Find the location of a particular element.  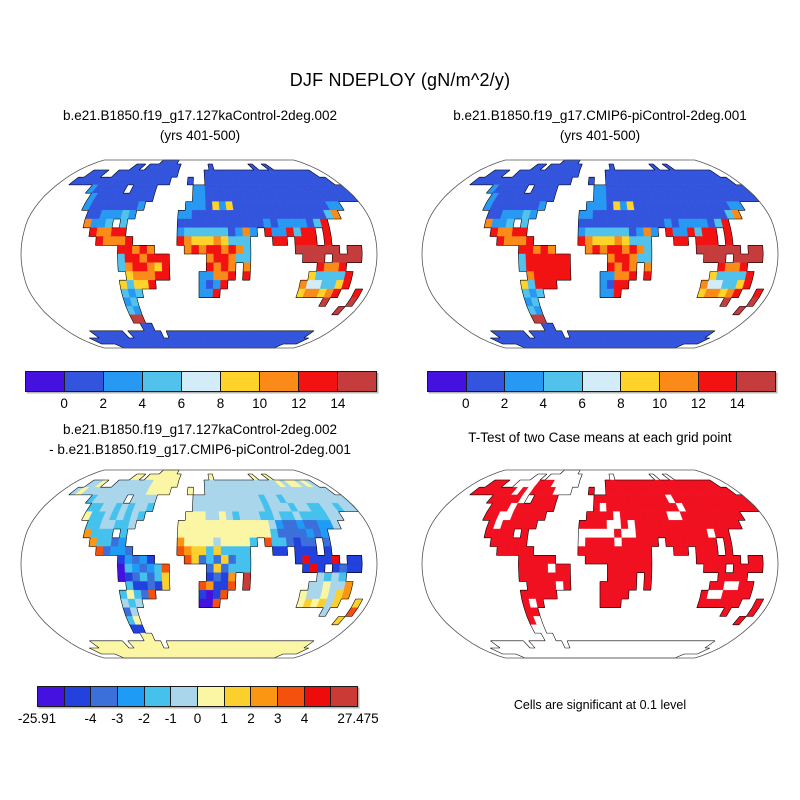

colorbar-ticks: -25.91 -4 -3 -2 -1 0 1 2 3 4 27.475 is located at coordinates (198, 716).